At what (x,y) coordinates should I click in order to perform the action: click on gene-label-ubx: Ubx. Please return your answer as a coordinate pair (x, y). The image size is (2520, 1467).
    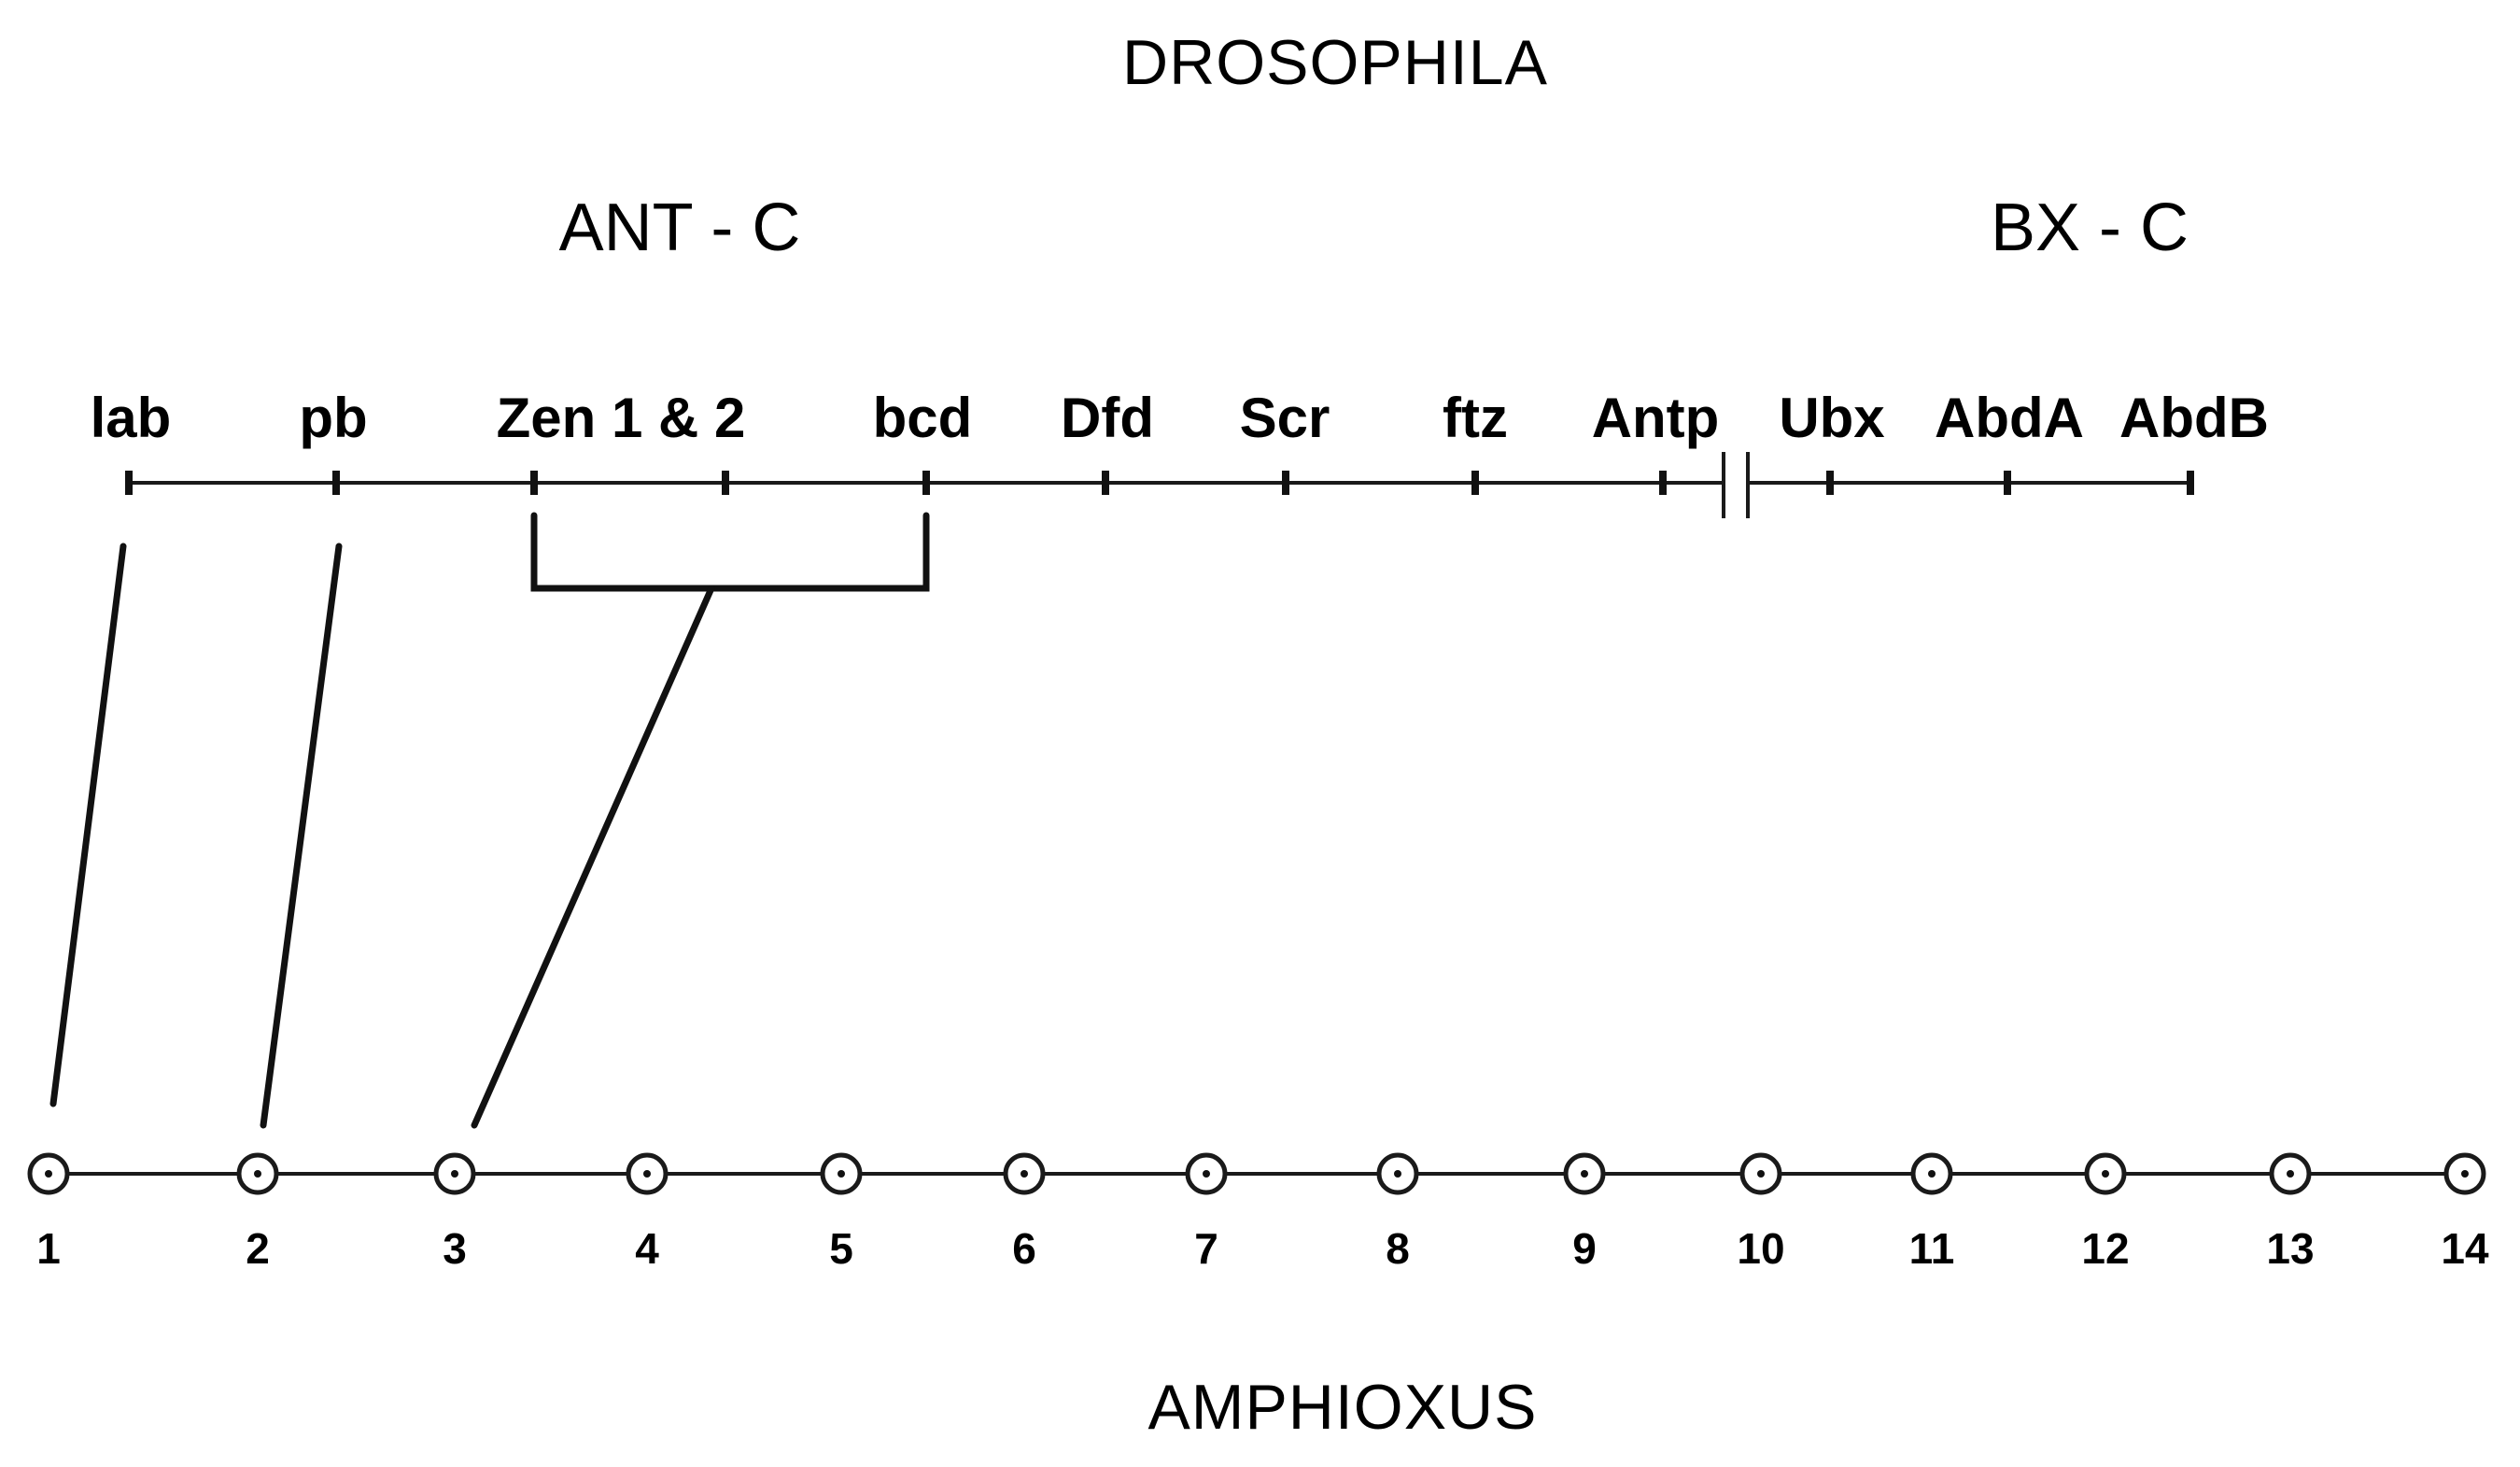
    Looking at the image, I should click on (1831, 418).